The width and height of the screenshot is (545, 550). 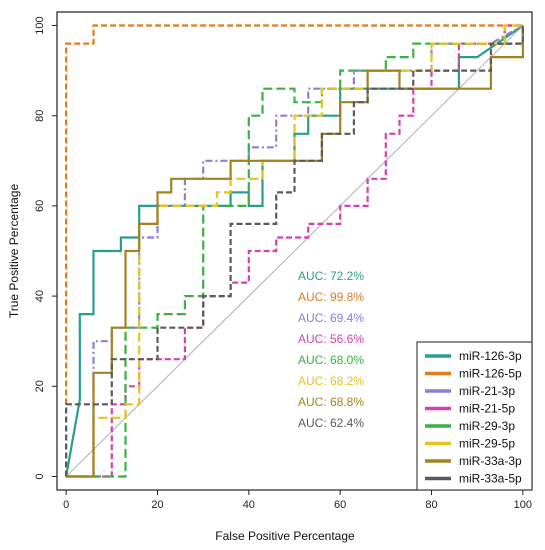 I want to click on legend-label: miR-21-3p, so click(x=487, y=391).